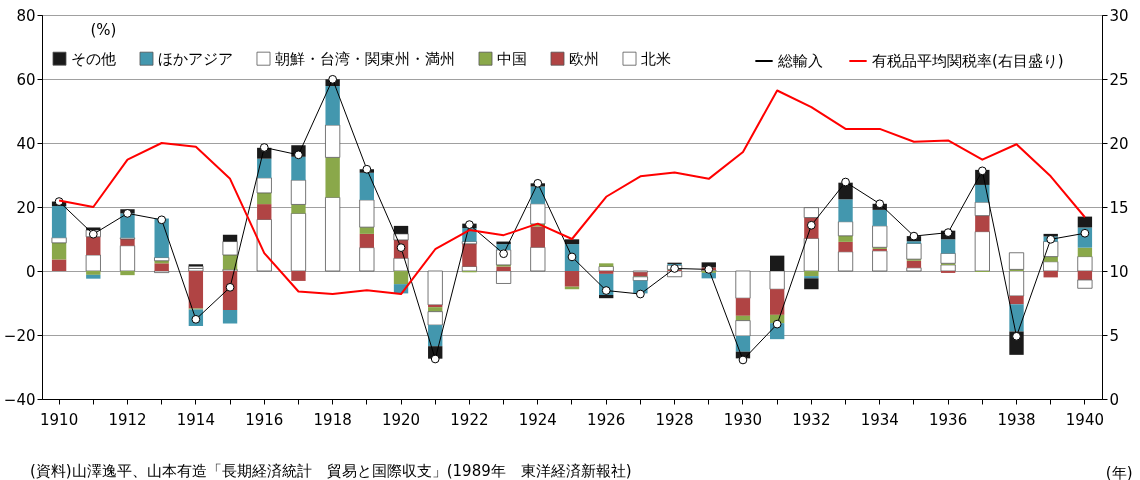 The width and height of the screenshot is (1140, 480). I want to click on y-tick-label: 80, so click(26, 15).